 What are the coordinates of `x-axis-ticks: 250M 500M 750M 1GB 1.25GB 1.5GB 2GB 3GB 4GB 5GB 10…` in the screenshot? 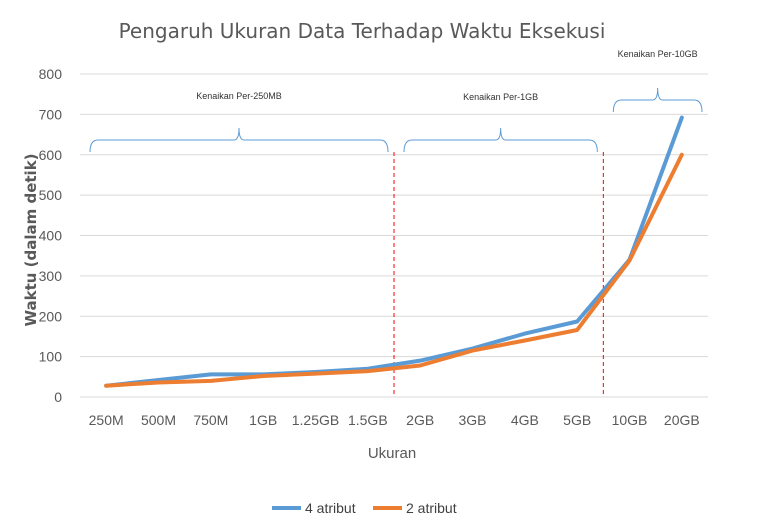 It's located at (394, 420).